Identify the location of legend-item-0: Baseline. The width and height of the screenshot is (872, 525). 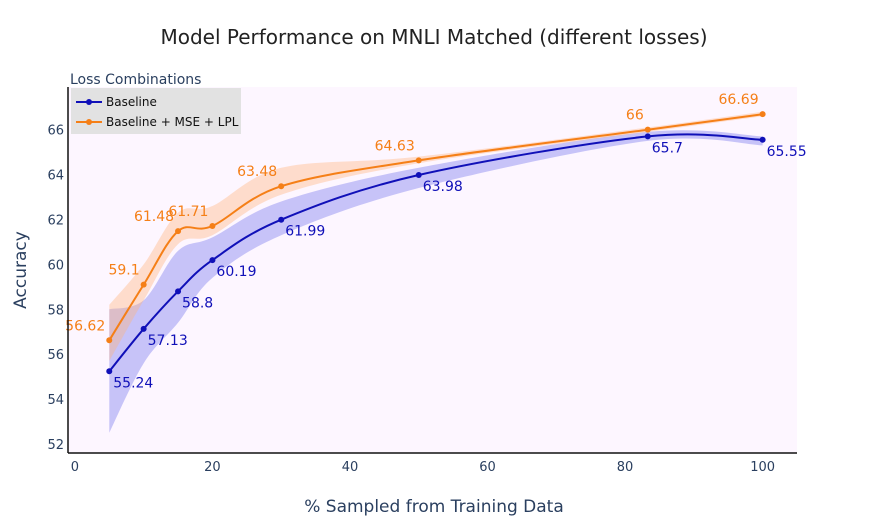
(116, 102).